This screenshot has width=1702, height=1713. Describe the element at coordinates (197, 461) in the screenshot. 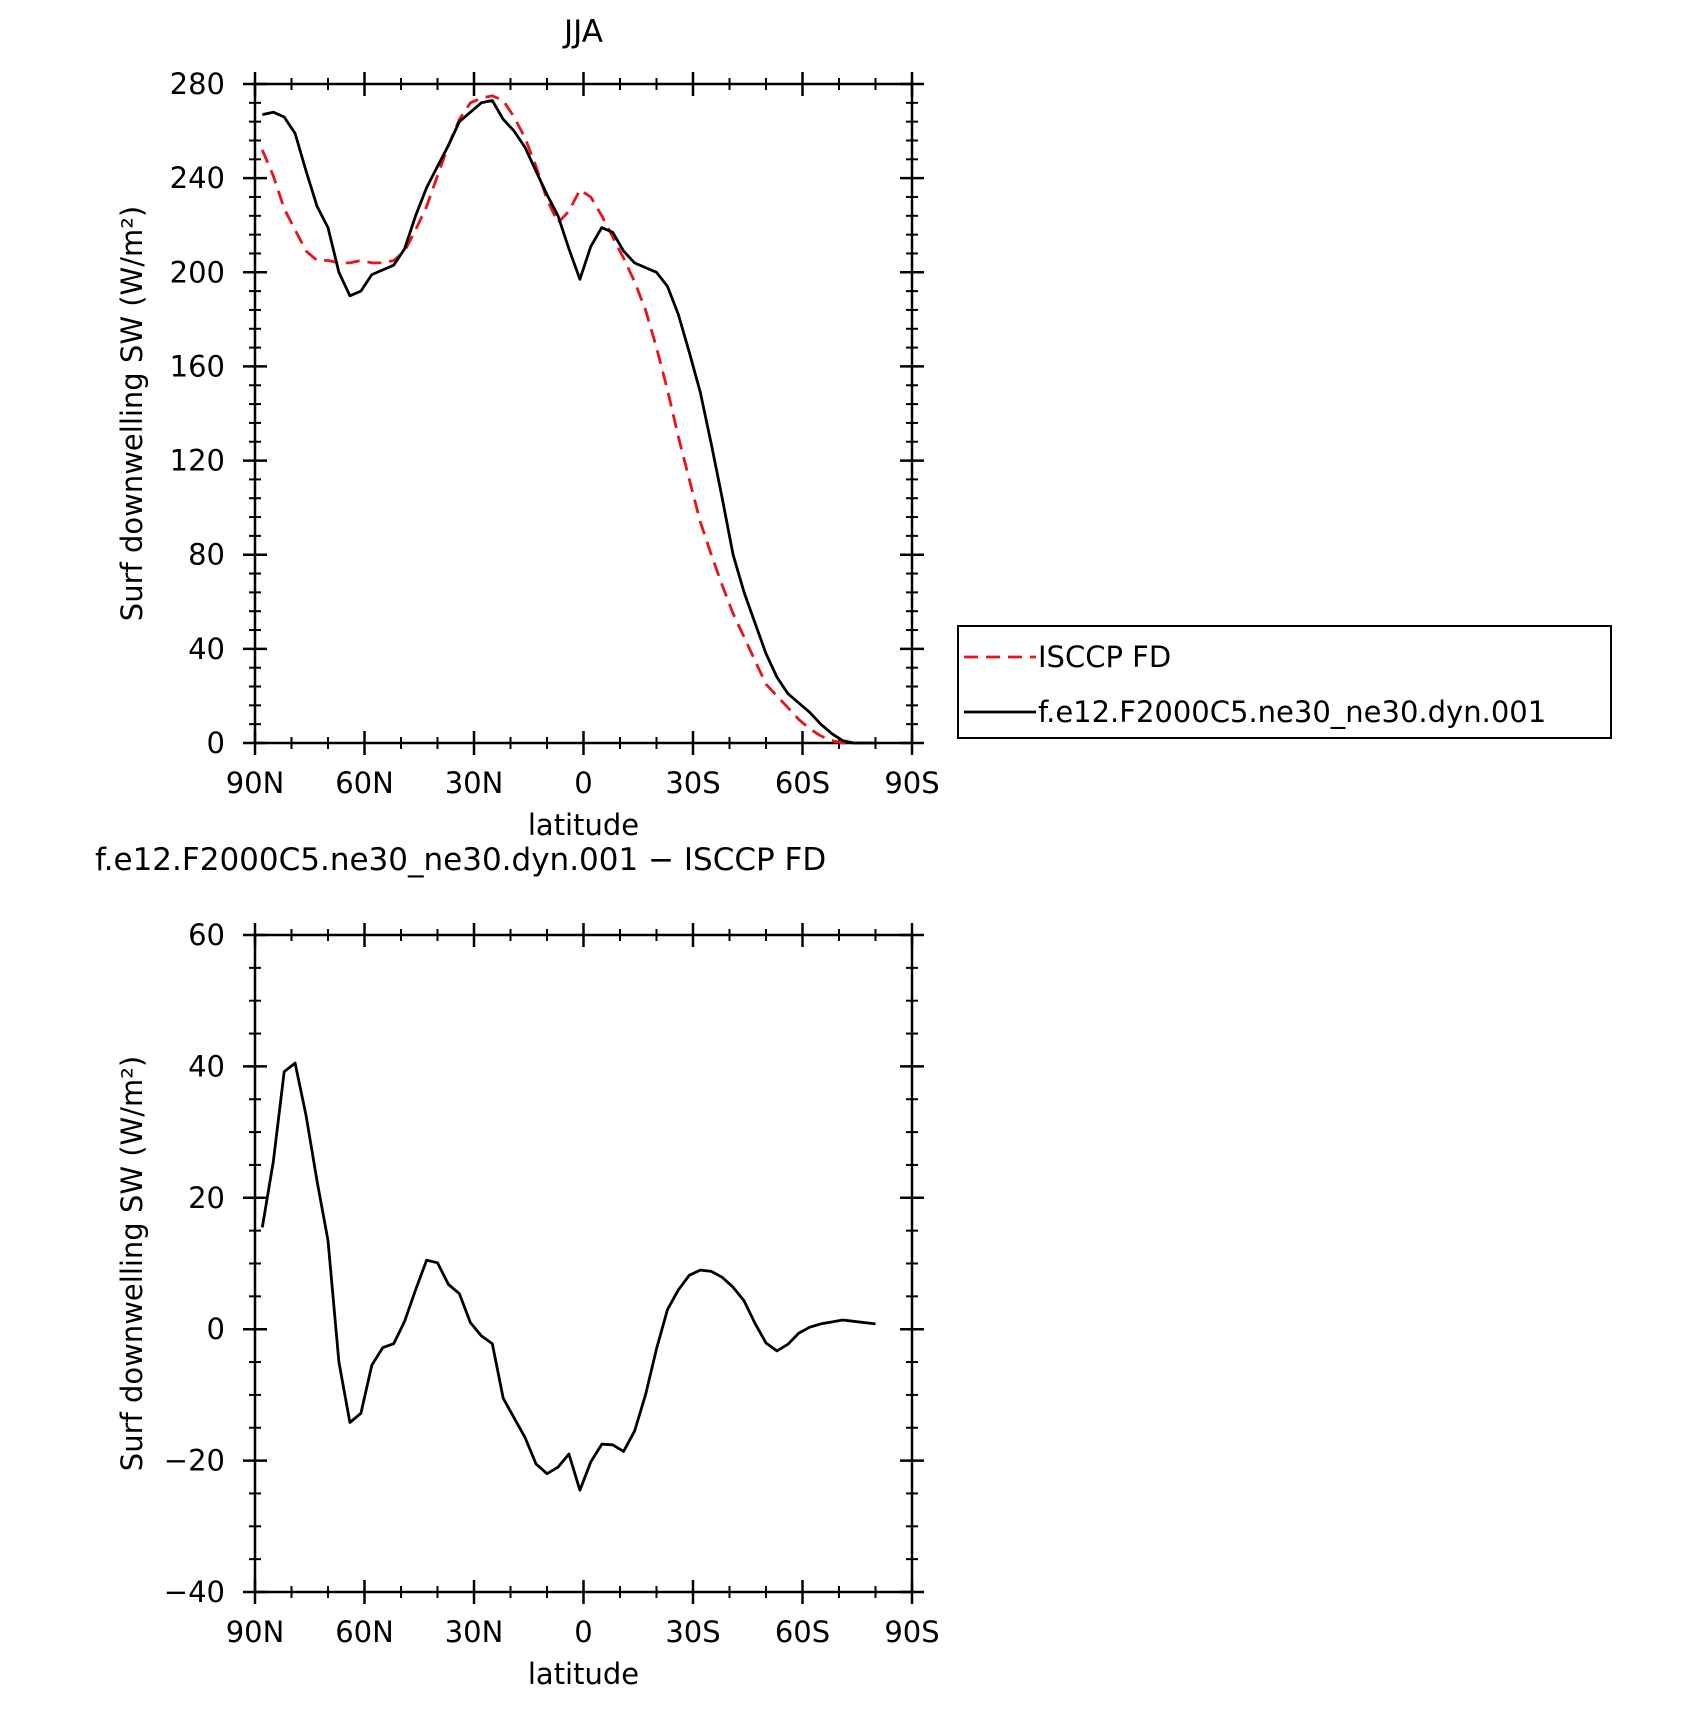

I see `y-tick-label: 120` at that location.